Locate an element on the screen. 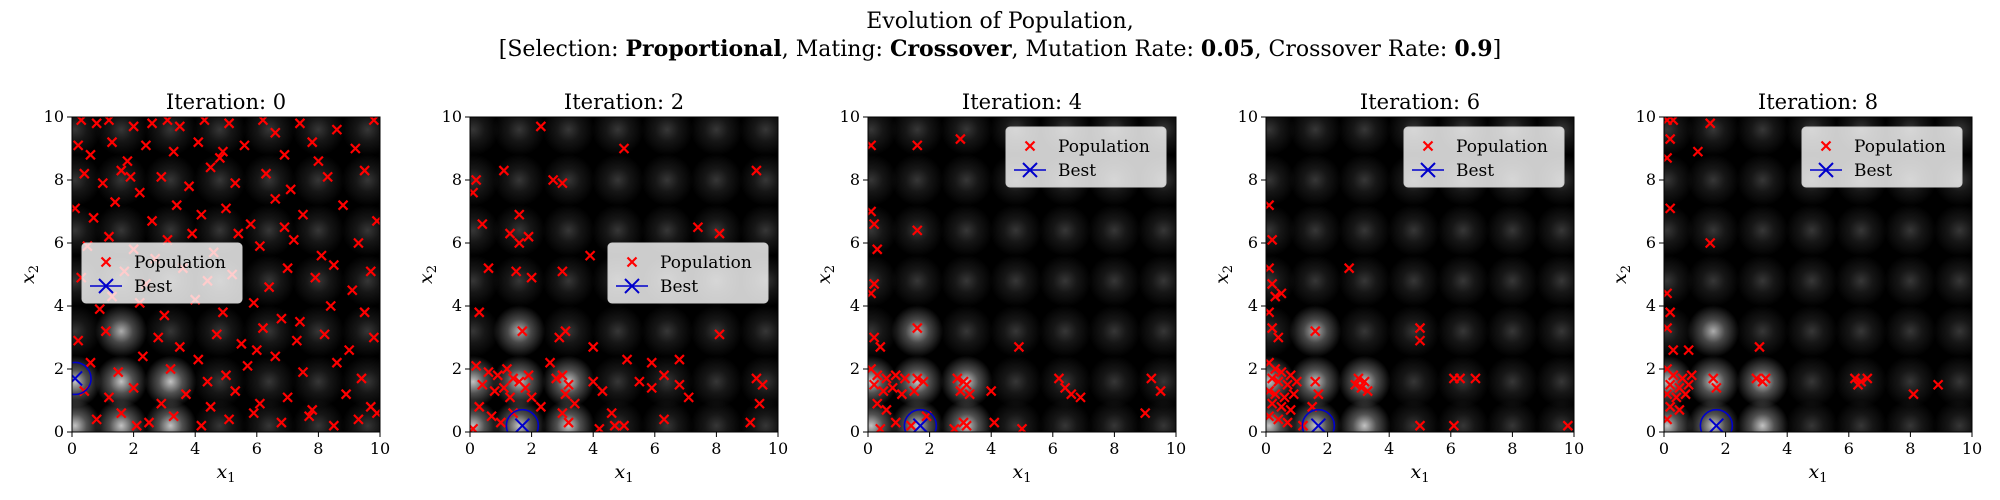 The height and width of the screenshot is (500, 2000). legend-best-label: Best is located at coordinates (679, 287).